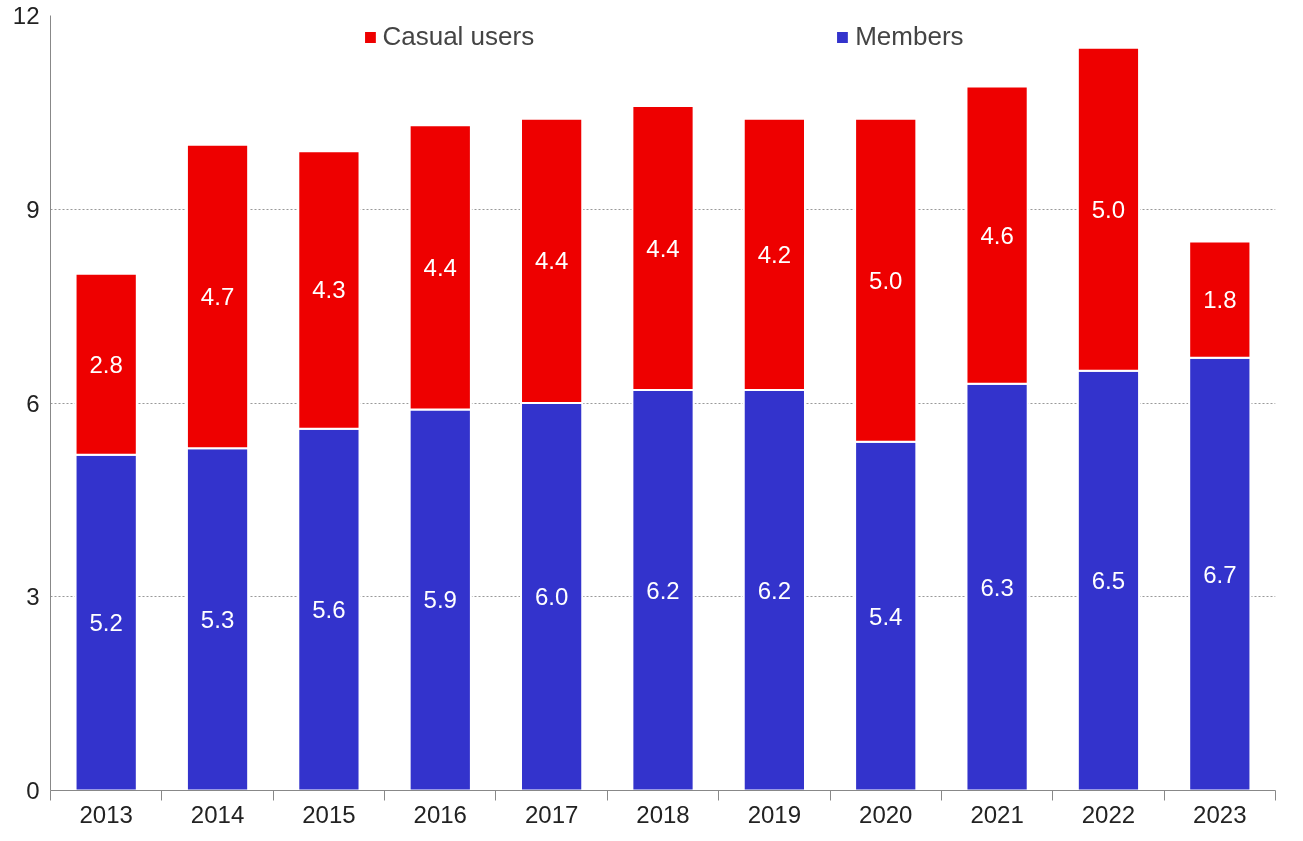  What do you see at coordinates (440, 814) in the screenshot?
I see `x-tick-label: 2016` at bounding box center [440, 814].